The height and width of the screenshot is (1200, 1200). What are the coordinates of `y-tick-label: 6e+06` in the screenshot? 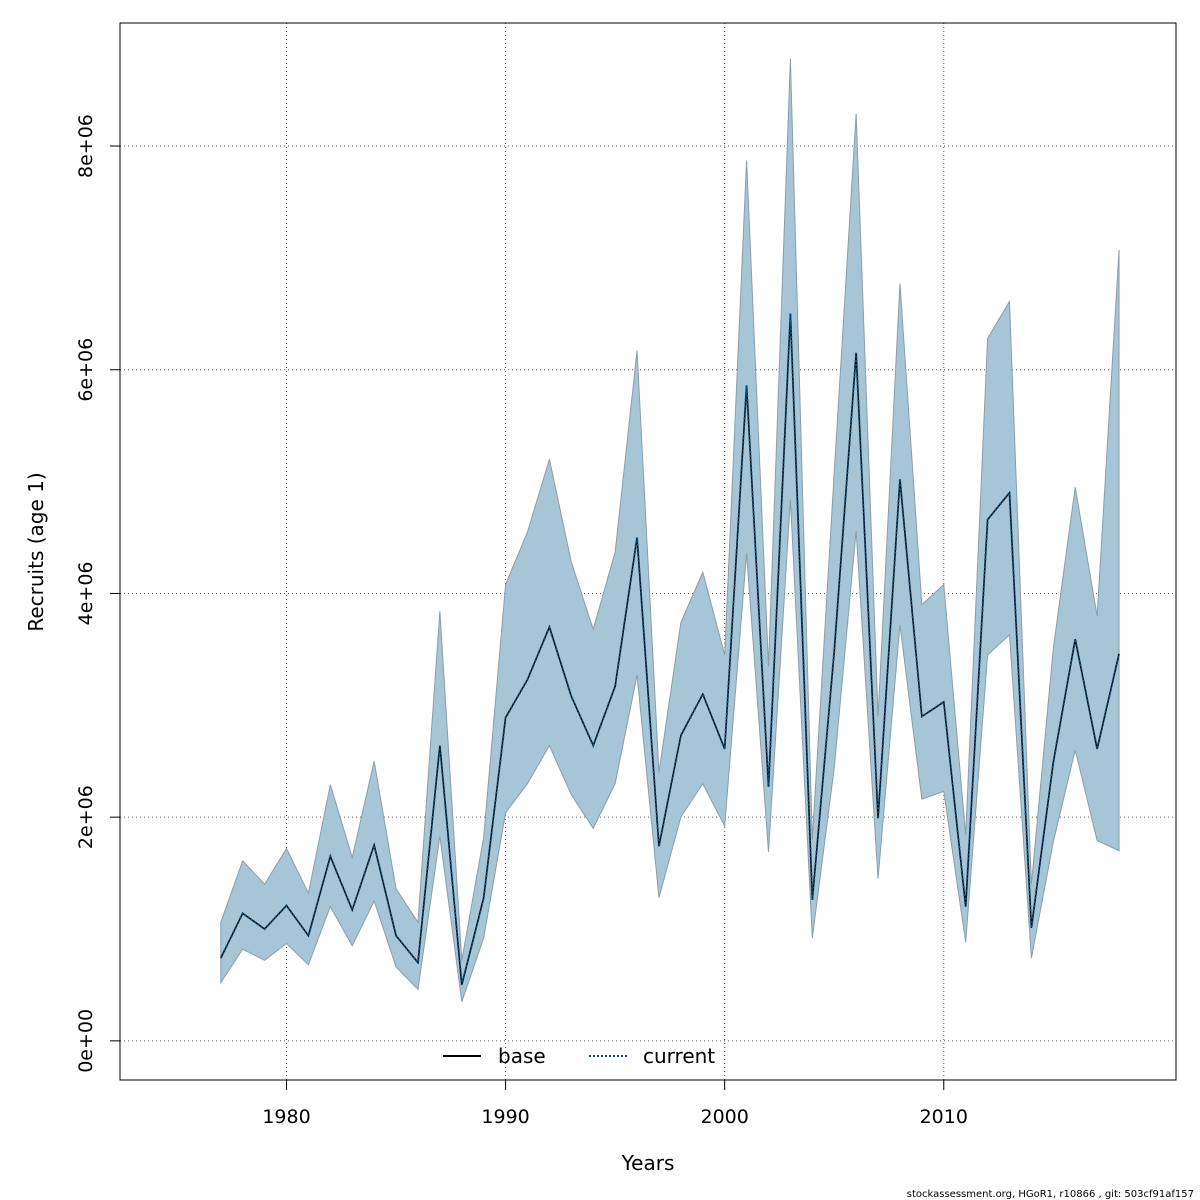 It's located at (86, 370).